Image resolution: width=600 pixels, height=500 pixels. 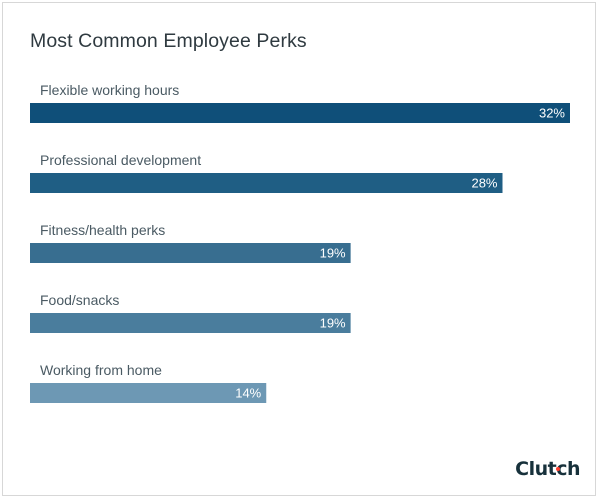 What do you see at coordinates (552, 113) in the screenshot?
I see `bar-value-label: 32%` at bounding box center [552, 113].